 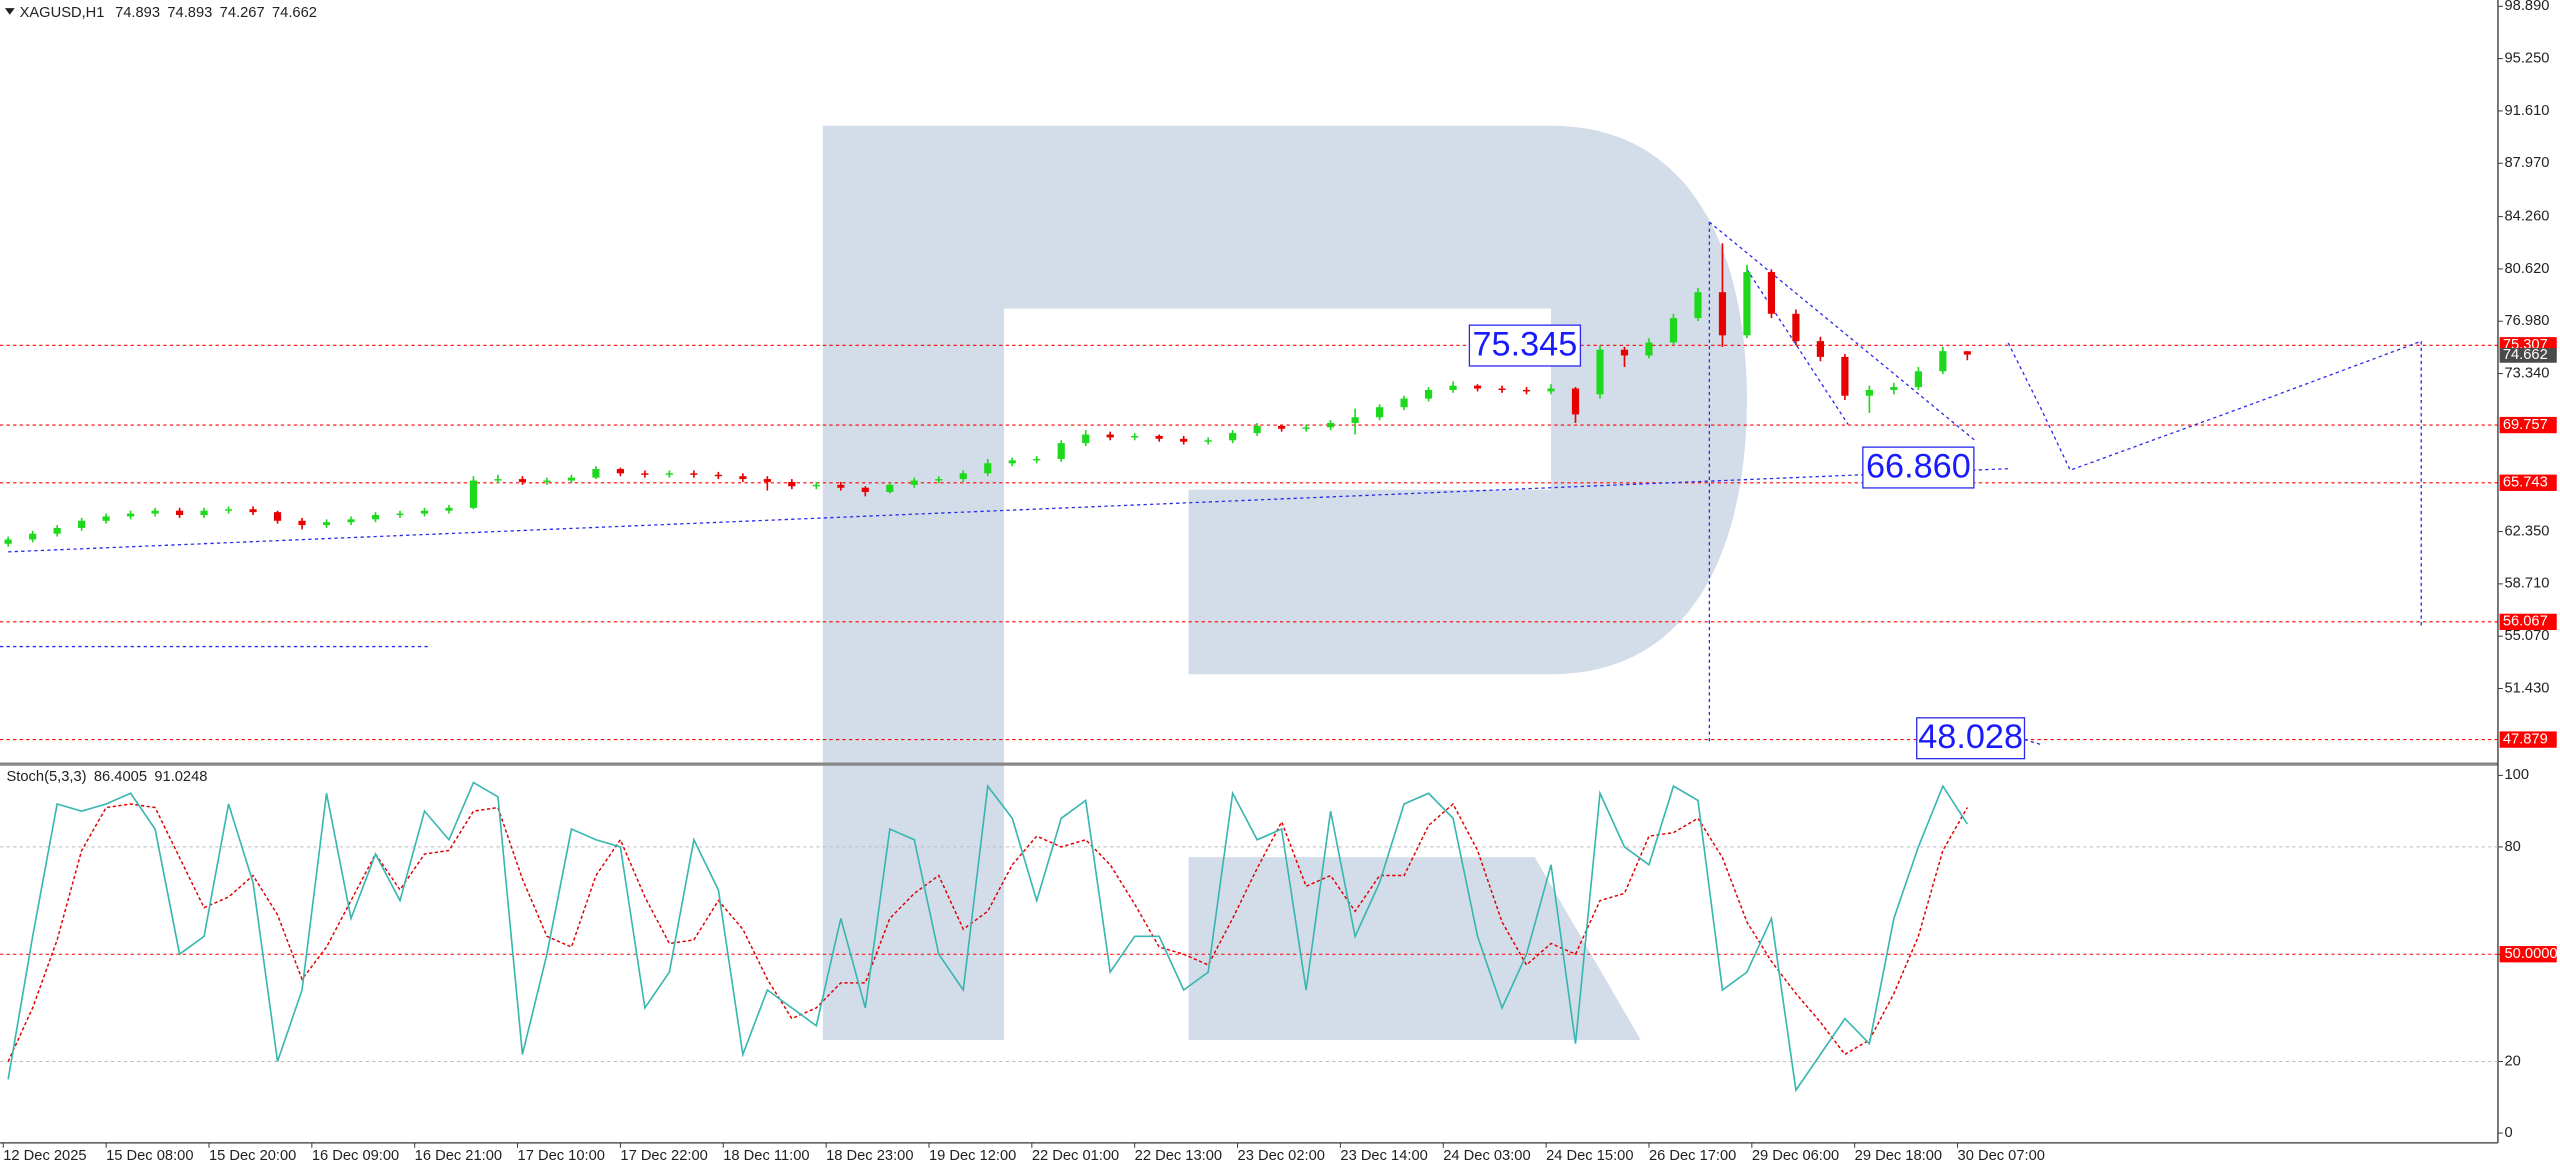 What do you see at coordinates (294, 13) in the screenshot?
I see `close: 74.662` at bounding box center [294, 13].